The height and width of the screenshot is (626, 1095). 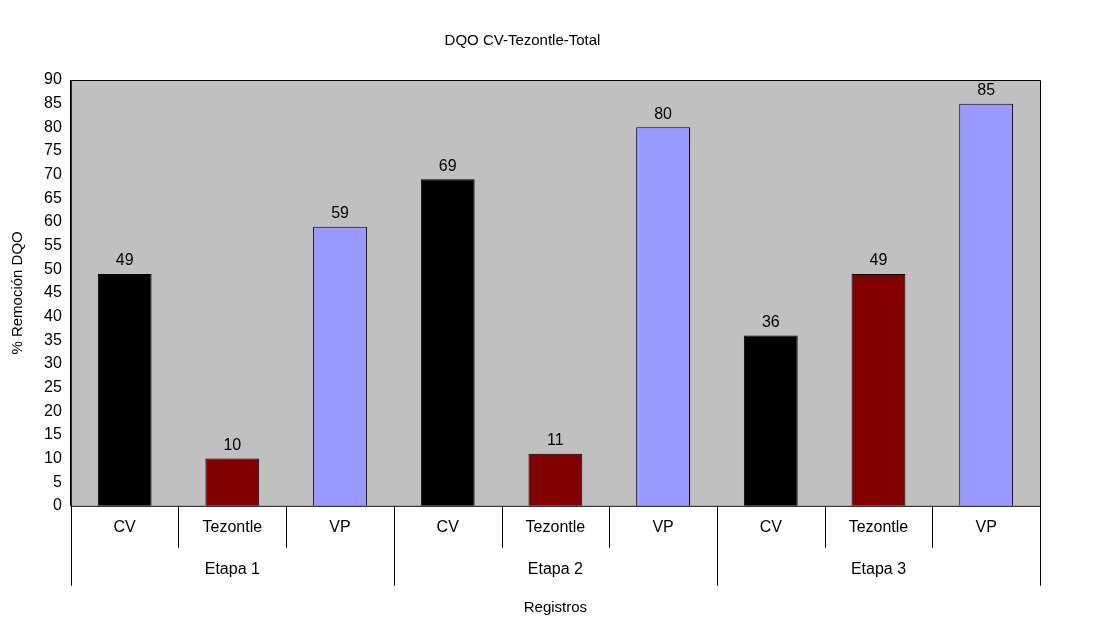 What do you see at coordinates (57, 505) in the screenshot?
I see `y-tick-label: 0` at bounding box center [57, 505].